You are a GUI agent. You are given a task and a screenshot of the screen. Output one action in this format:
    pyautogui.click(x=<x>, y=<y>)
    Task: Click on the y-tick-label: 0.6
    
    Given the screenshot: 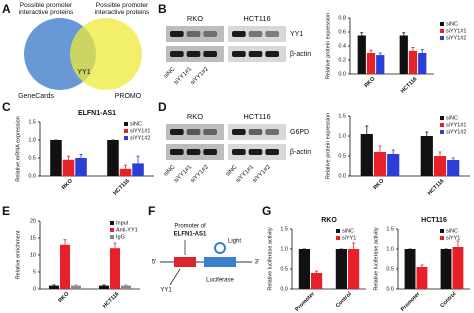 What is the action you would take?
    pyautogui.click(x=342, y=32)
    